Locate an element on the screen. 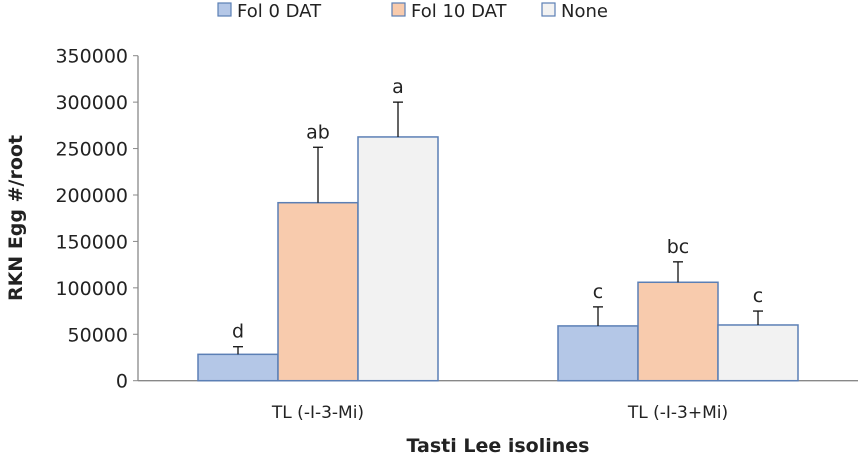 The height and width of the screenshot is (458, 860). x-tick-label: TL (-I-3-Mi) is located at coordinates (317, 413).